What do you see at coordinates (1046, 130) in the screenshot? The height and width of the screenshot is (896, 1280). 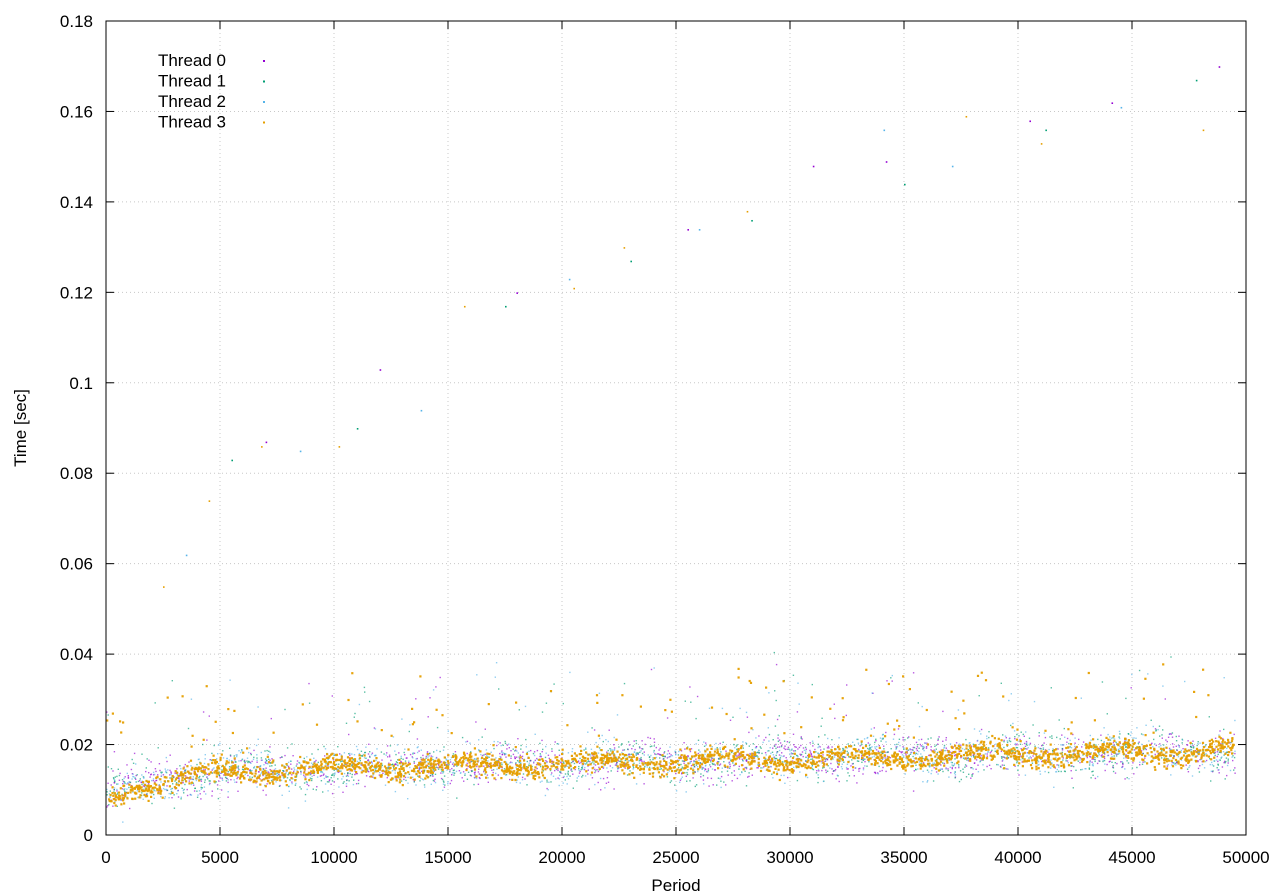 I see `outlier-point` at bounding box center [1046, 130].